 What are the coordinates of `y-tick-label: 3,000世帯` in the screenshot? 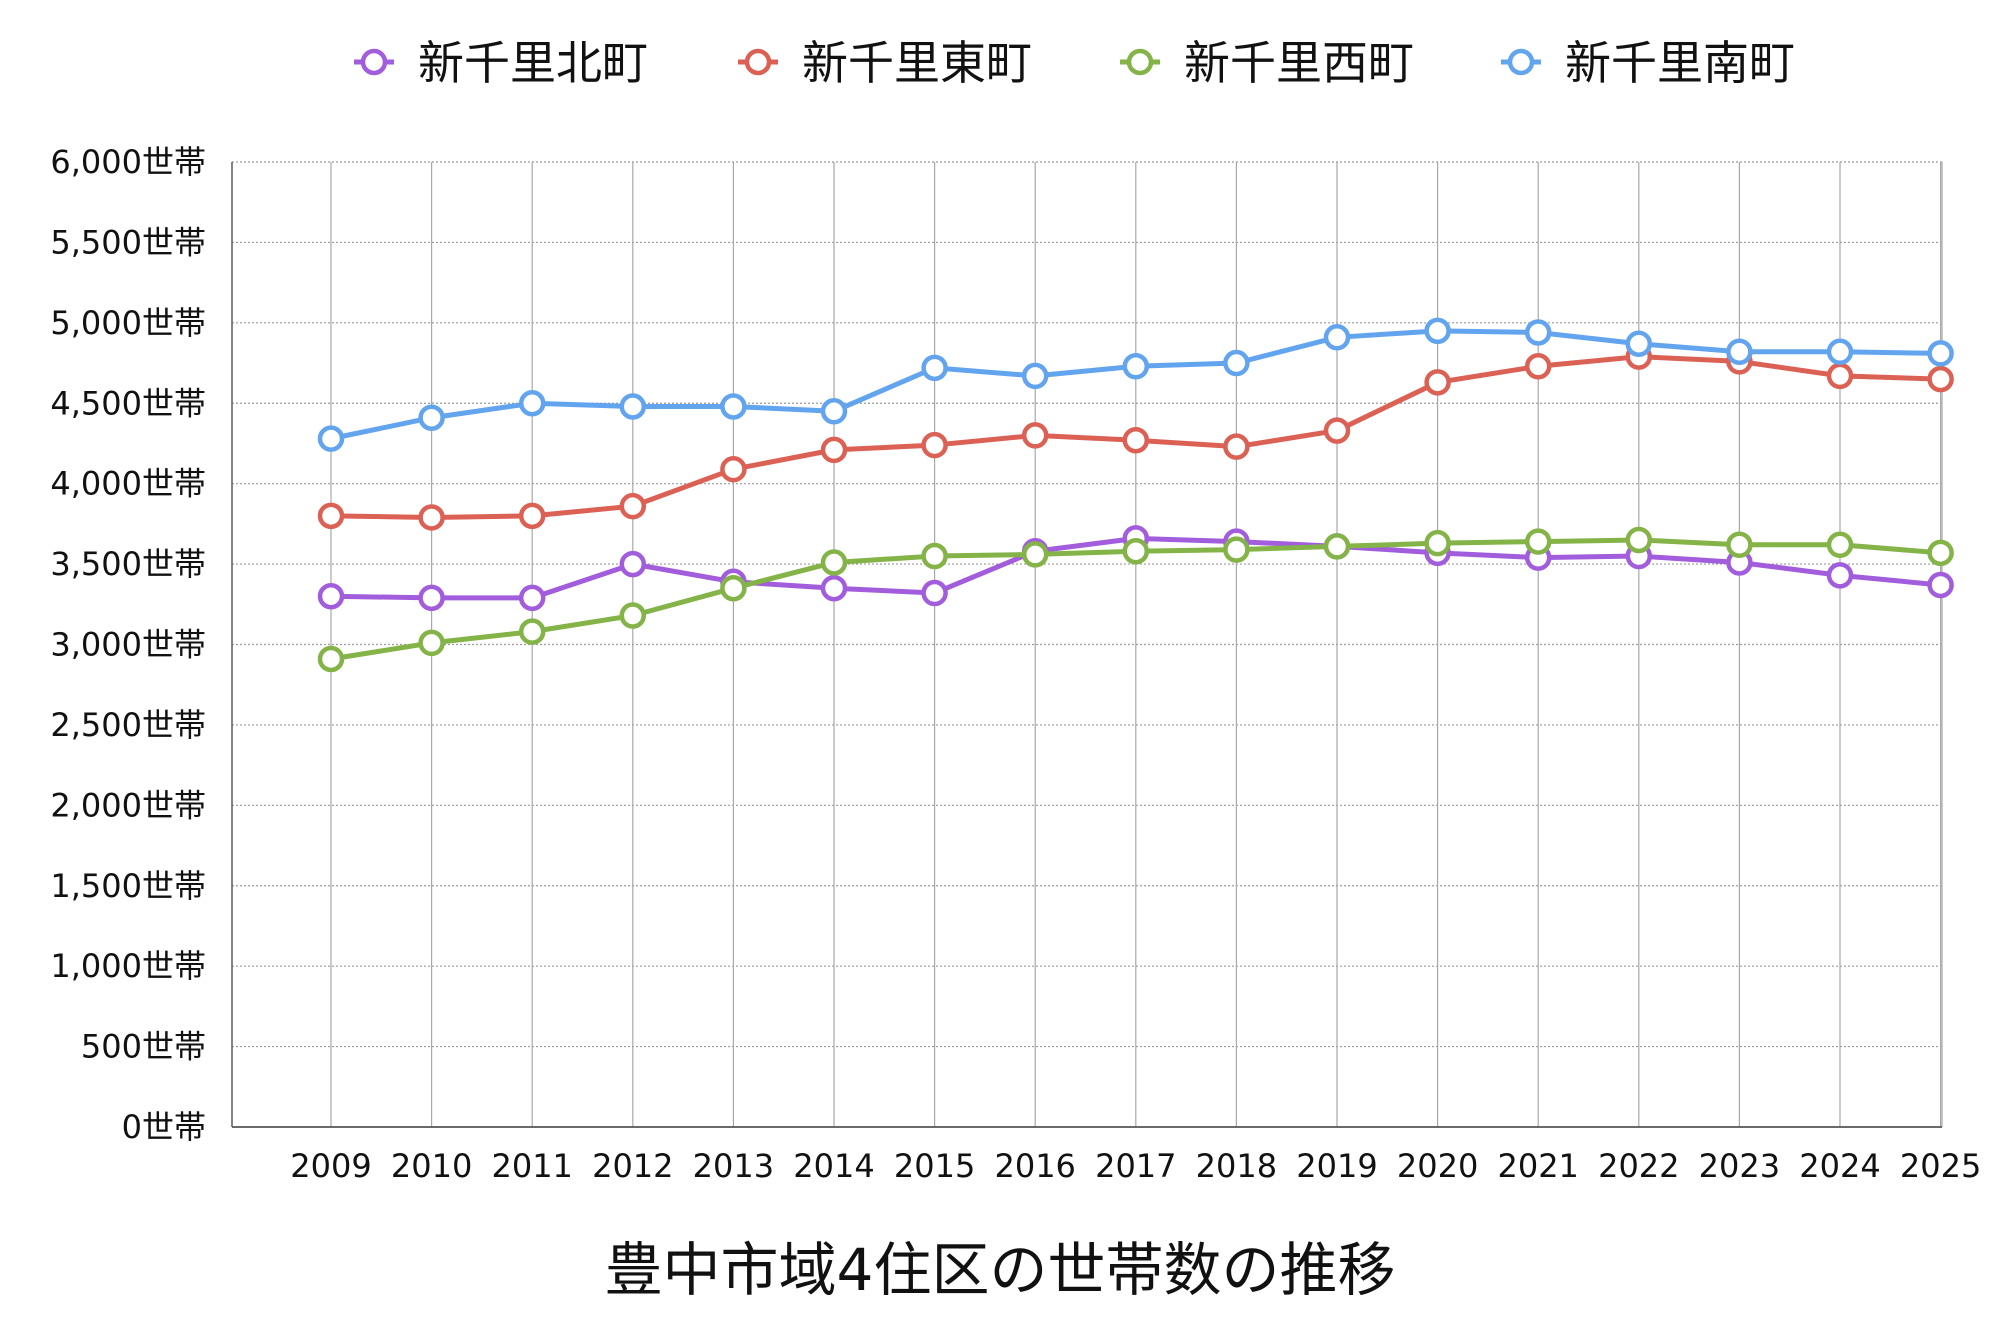 It's located at (128, 645).